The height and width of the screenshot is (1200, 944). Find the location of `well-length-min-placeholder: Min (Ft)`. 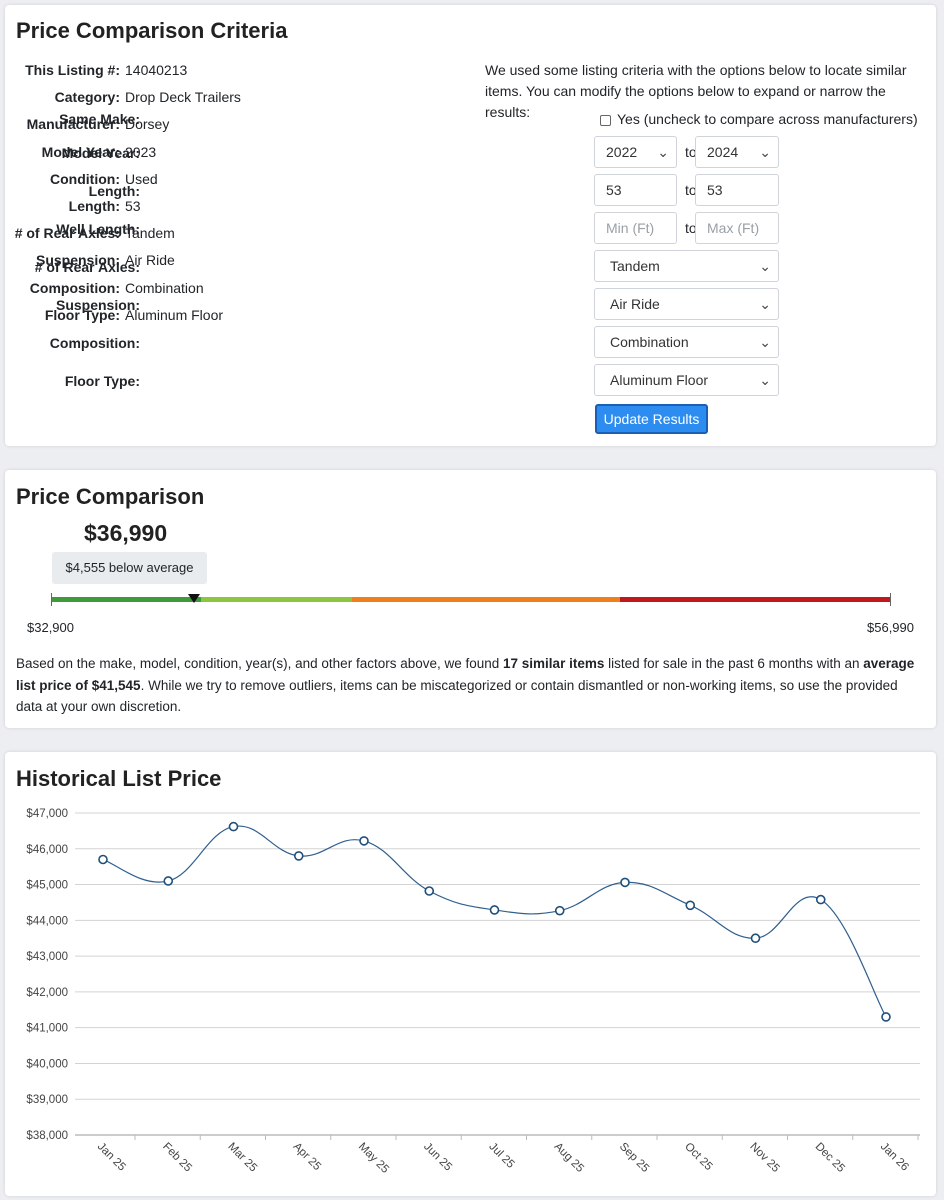

well-length-min-placeholder: Min (Ft) is located at coordinates (630, 228).